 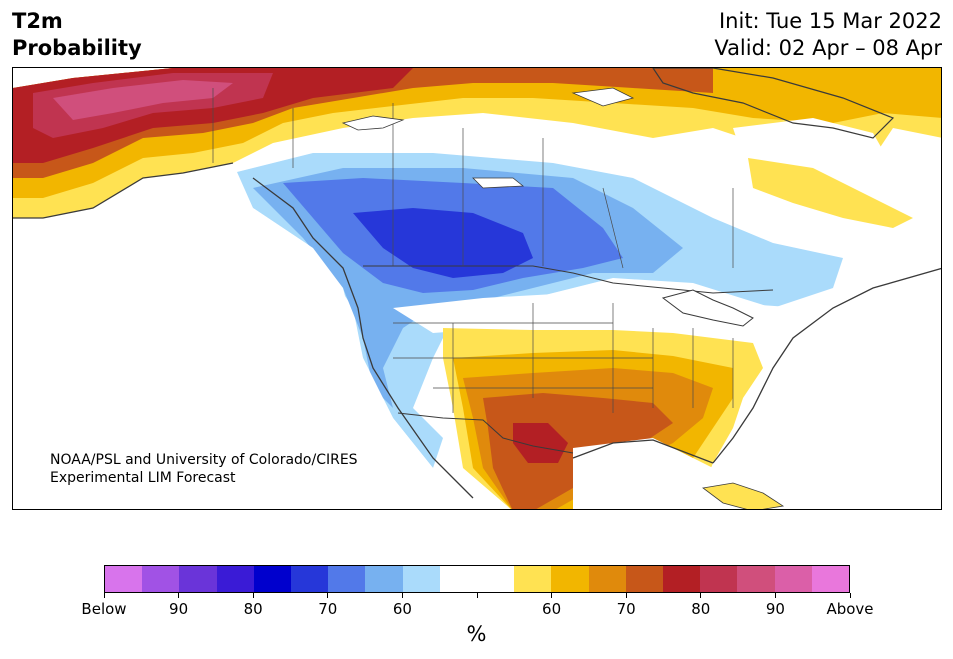 What do you see at coordinates (143, 478) in the screenshot?
I see `credit-line-2: Experimental LIM Forecast` at bounding box center [143, 478].